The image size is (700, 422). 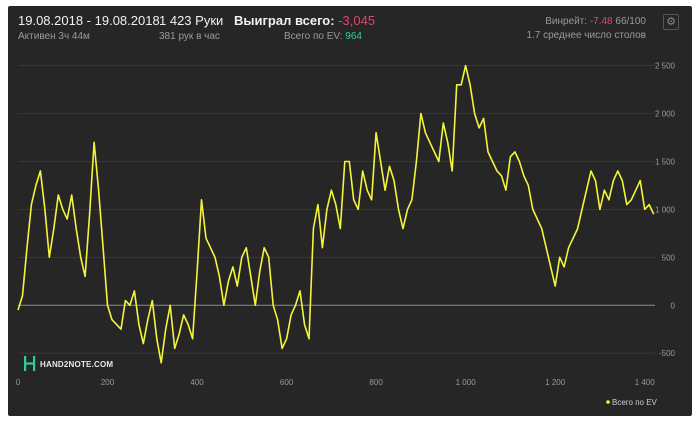 I want to click on y-tick-label: 1 000, so click(x=665, y=209).